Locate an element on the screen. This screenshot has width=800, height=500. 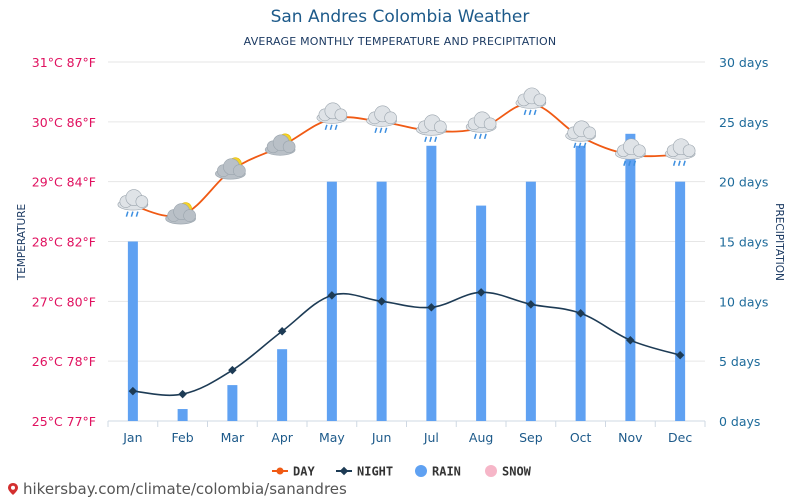
y-right-tick-label: 15 days is located at coordinates (743, 242).